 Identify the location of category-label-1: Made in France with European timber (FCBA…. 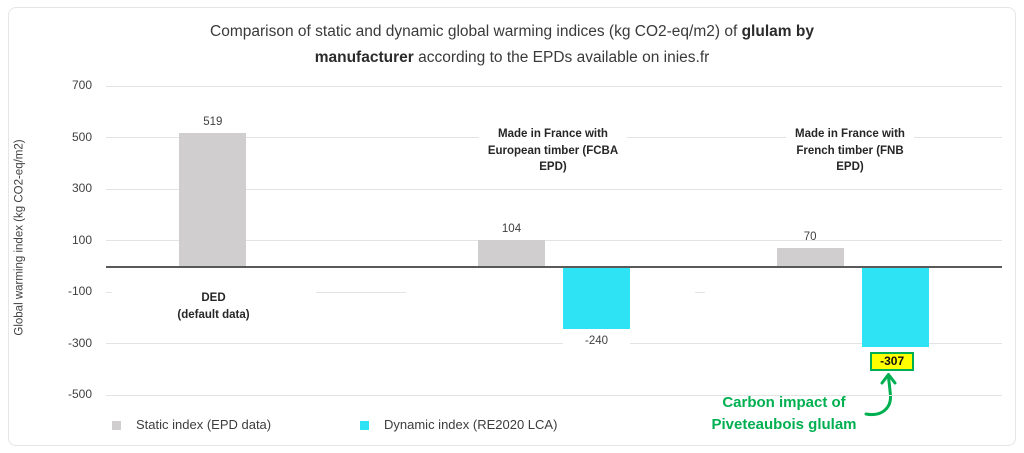
(553, 151).